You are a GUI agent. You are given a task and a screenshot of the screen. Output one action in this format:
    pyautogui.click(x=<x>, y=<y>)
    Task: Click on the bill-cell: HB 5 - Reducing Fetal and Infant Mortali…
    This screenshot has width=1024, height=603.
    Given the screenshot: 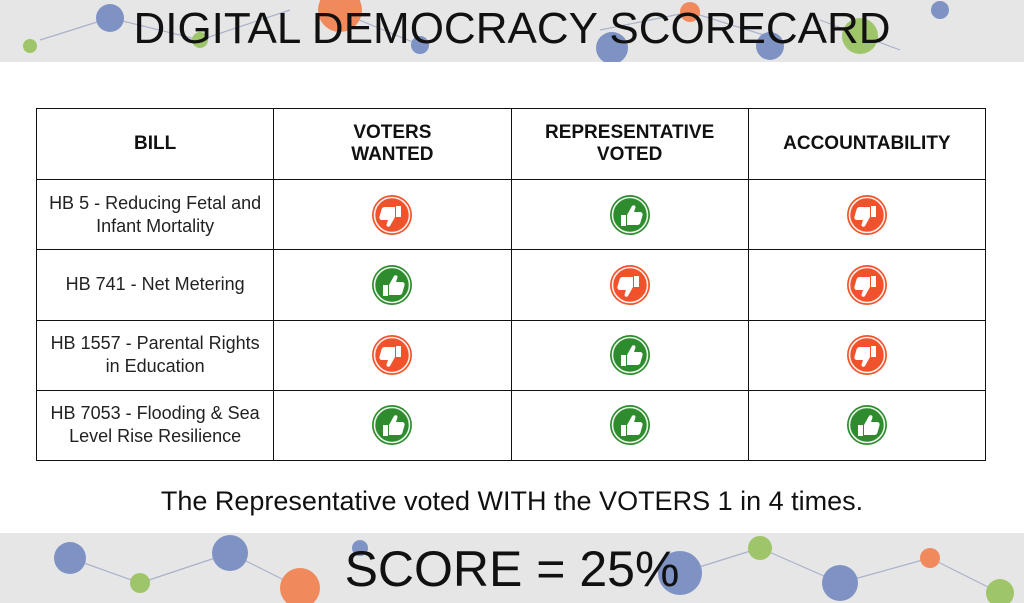 What is the action you would take?
    pyautogui.click(x=155, y=214)
    